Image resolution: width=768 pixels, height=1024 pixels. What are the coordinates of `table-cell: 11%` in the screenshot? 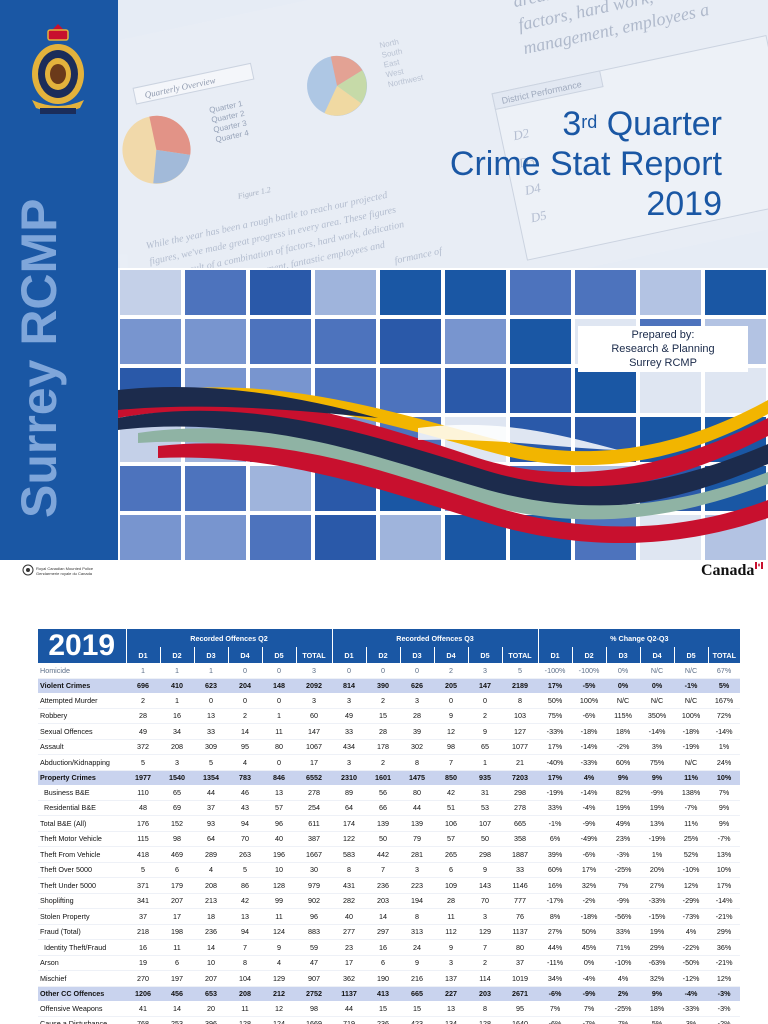 It's located at (691, 823).